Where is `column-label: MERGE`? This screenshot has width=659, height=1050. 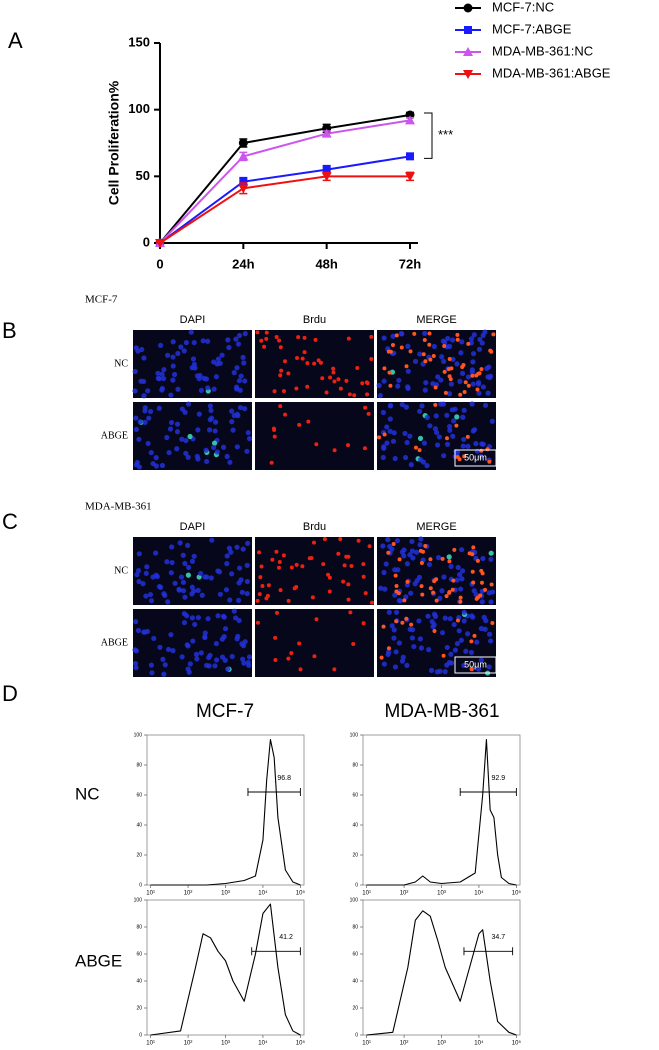
column-label: MERGE is located at coordinates (436, 527).